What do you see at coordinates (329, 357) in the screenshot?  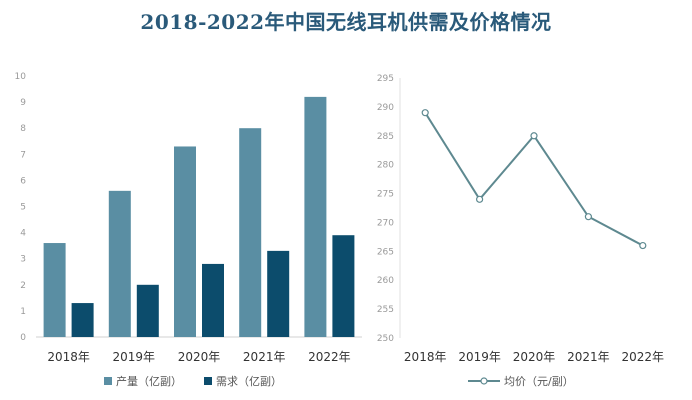 I see `bar-x-label-4: 2022年` at bounding box center [329, 357].